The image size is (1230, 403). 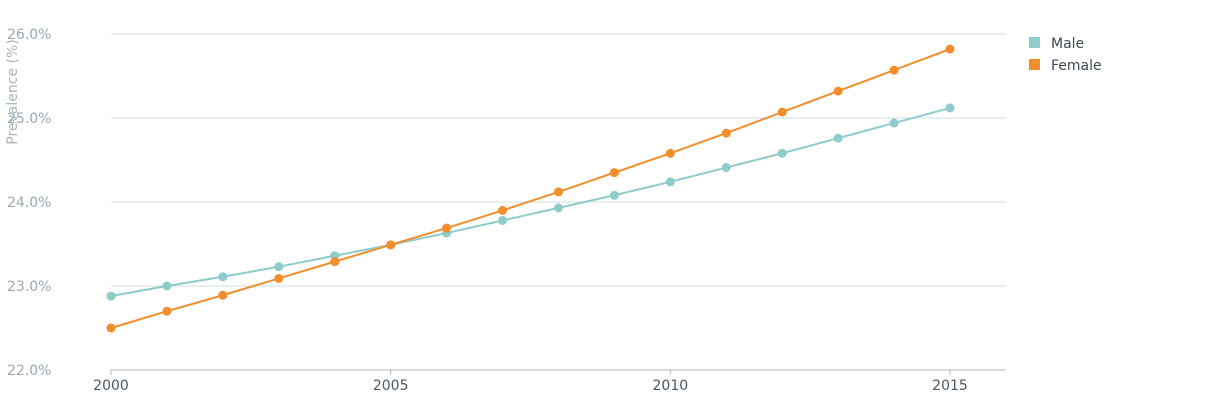 I want to click on legend-item-male: Male, so click(x=1056, y=44).